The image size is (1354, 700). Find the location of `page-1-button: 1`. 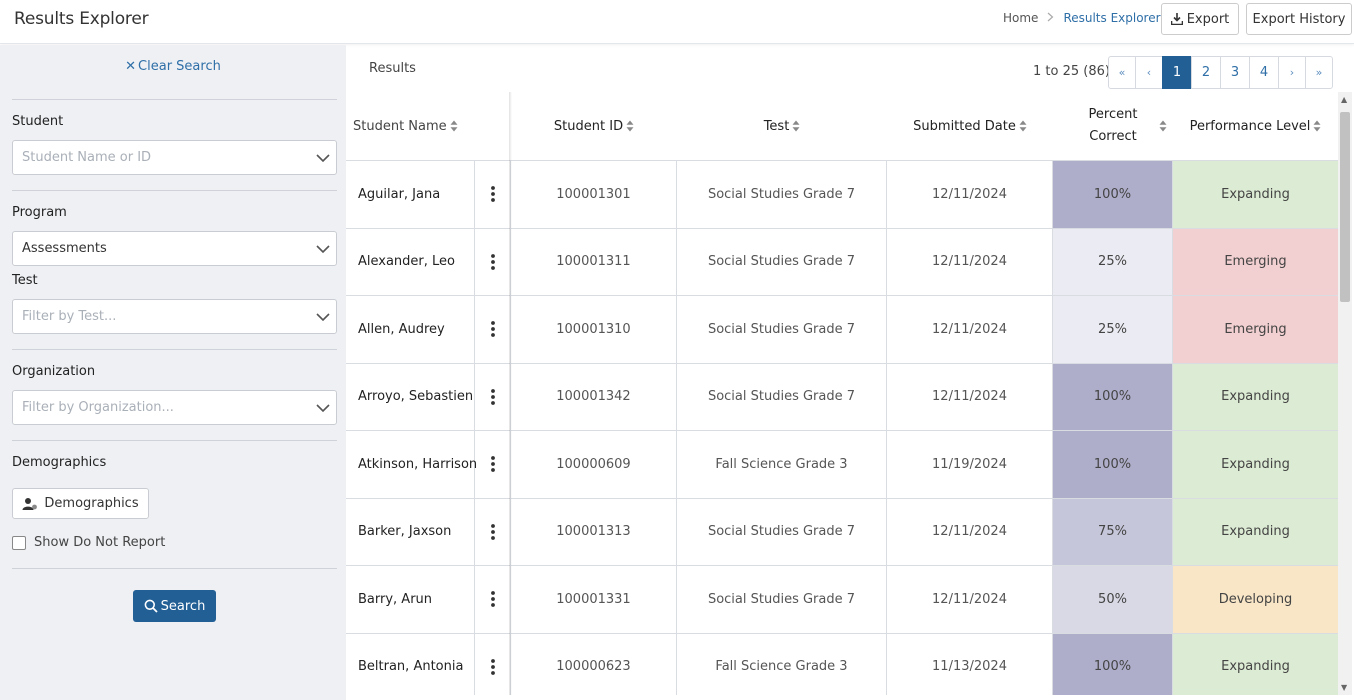

page-1-button: 1 is located at coordinates (1177, 72).